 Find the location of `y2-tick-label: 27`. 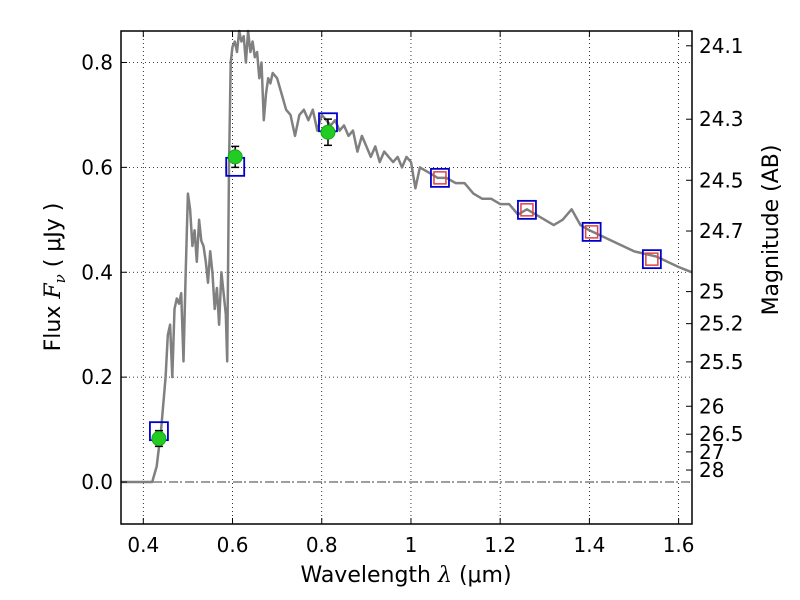

y2-tick-label: 27 is located at coordinates (711, 452).